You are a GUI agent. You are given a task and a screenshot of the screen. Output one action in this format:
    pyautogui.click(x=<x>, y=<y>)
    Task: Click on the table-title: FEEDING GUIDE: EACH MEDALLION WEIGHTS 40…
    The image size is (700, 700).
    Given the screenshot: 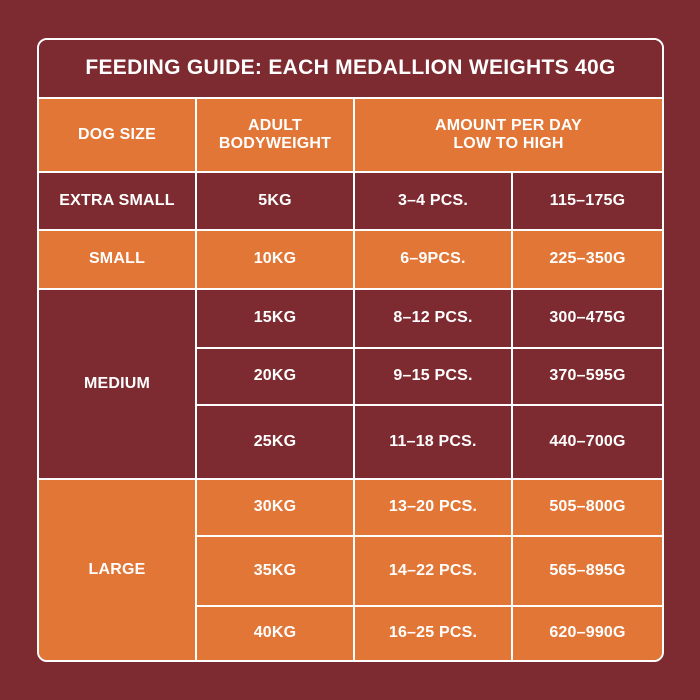 What is the action you would take?
    pyautogui.click(x=350, y=69)
    